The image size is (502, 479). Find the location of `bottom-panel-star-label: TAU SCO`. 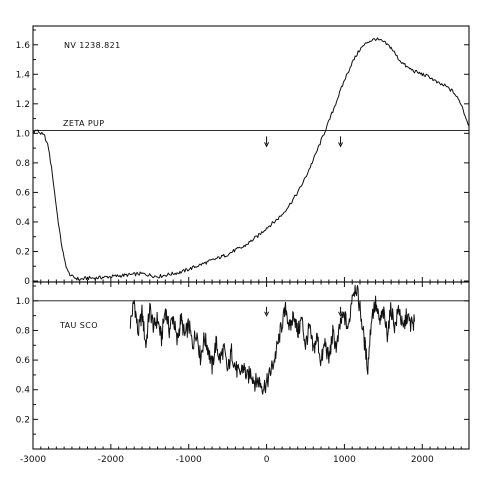

bottom-panel-star-label: TAU SCO is located at coordinates (78, 325).